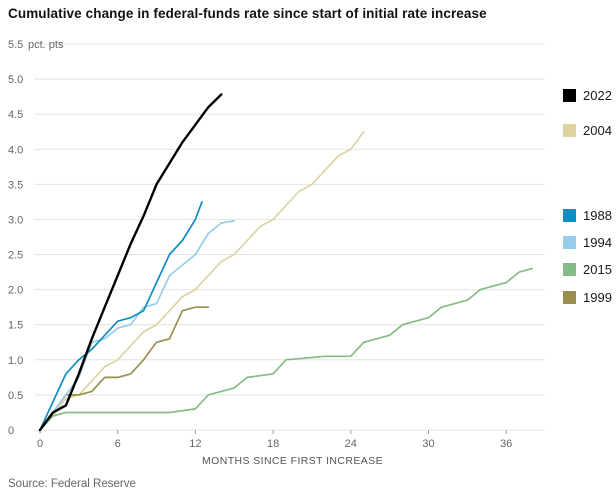 This screenshot has height=499, width=616. Describe the element at coordinates (15, 396) in the screenshot. I see `y-tick-label: 0.5` at that location.